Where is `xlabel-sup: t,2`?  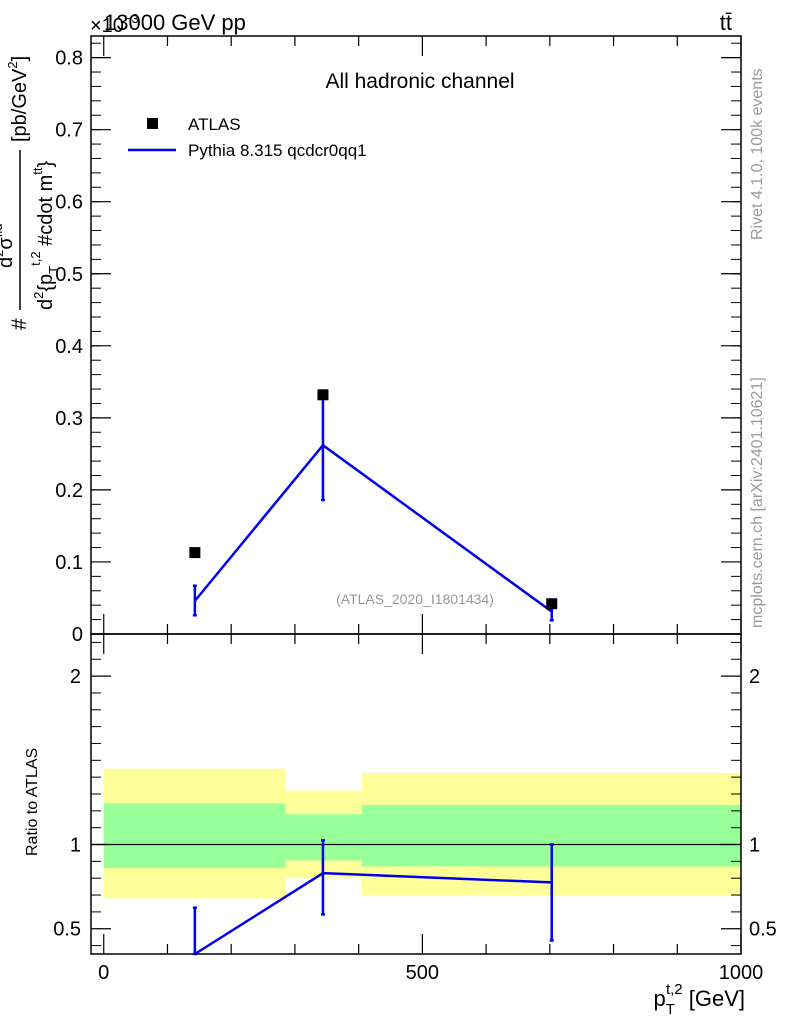
xlabel-sup: t,2 is located at coordinates (674, 989).